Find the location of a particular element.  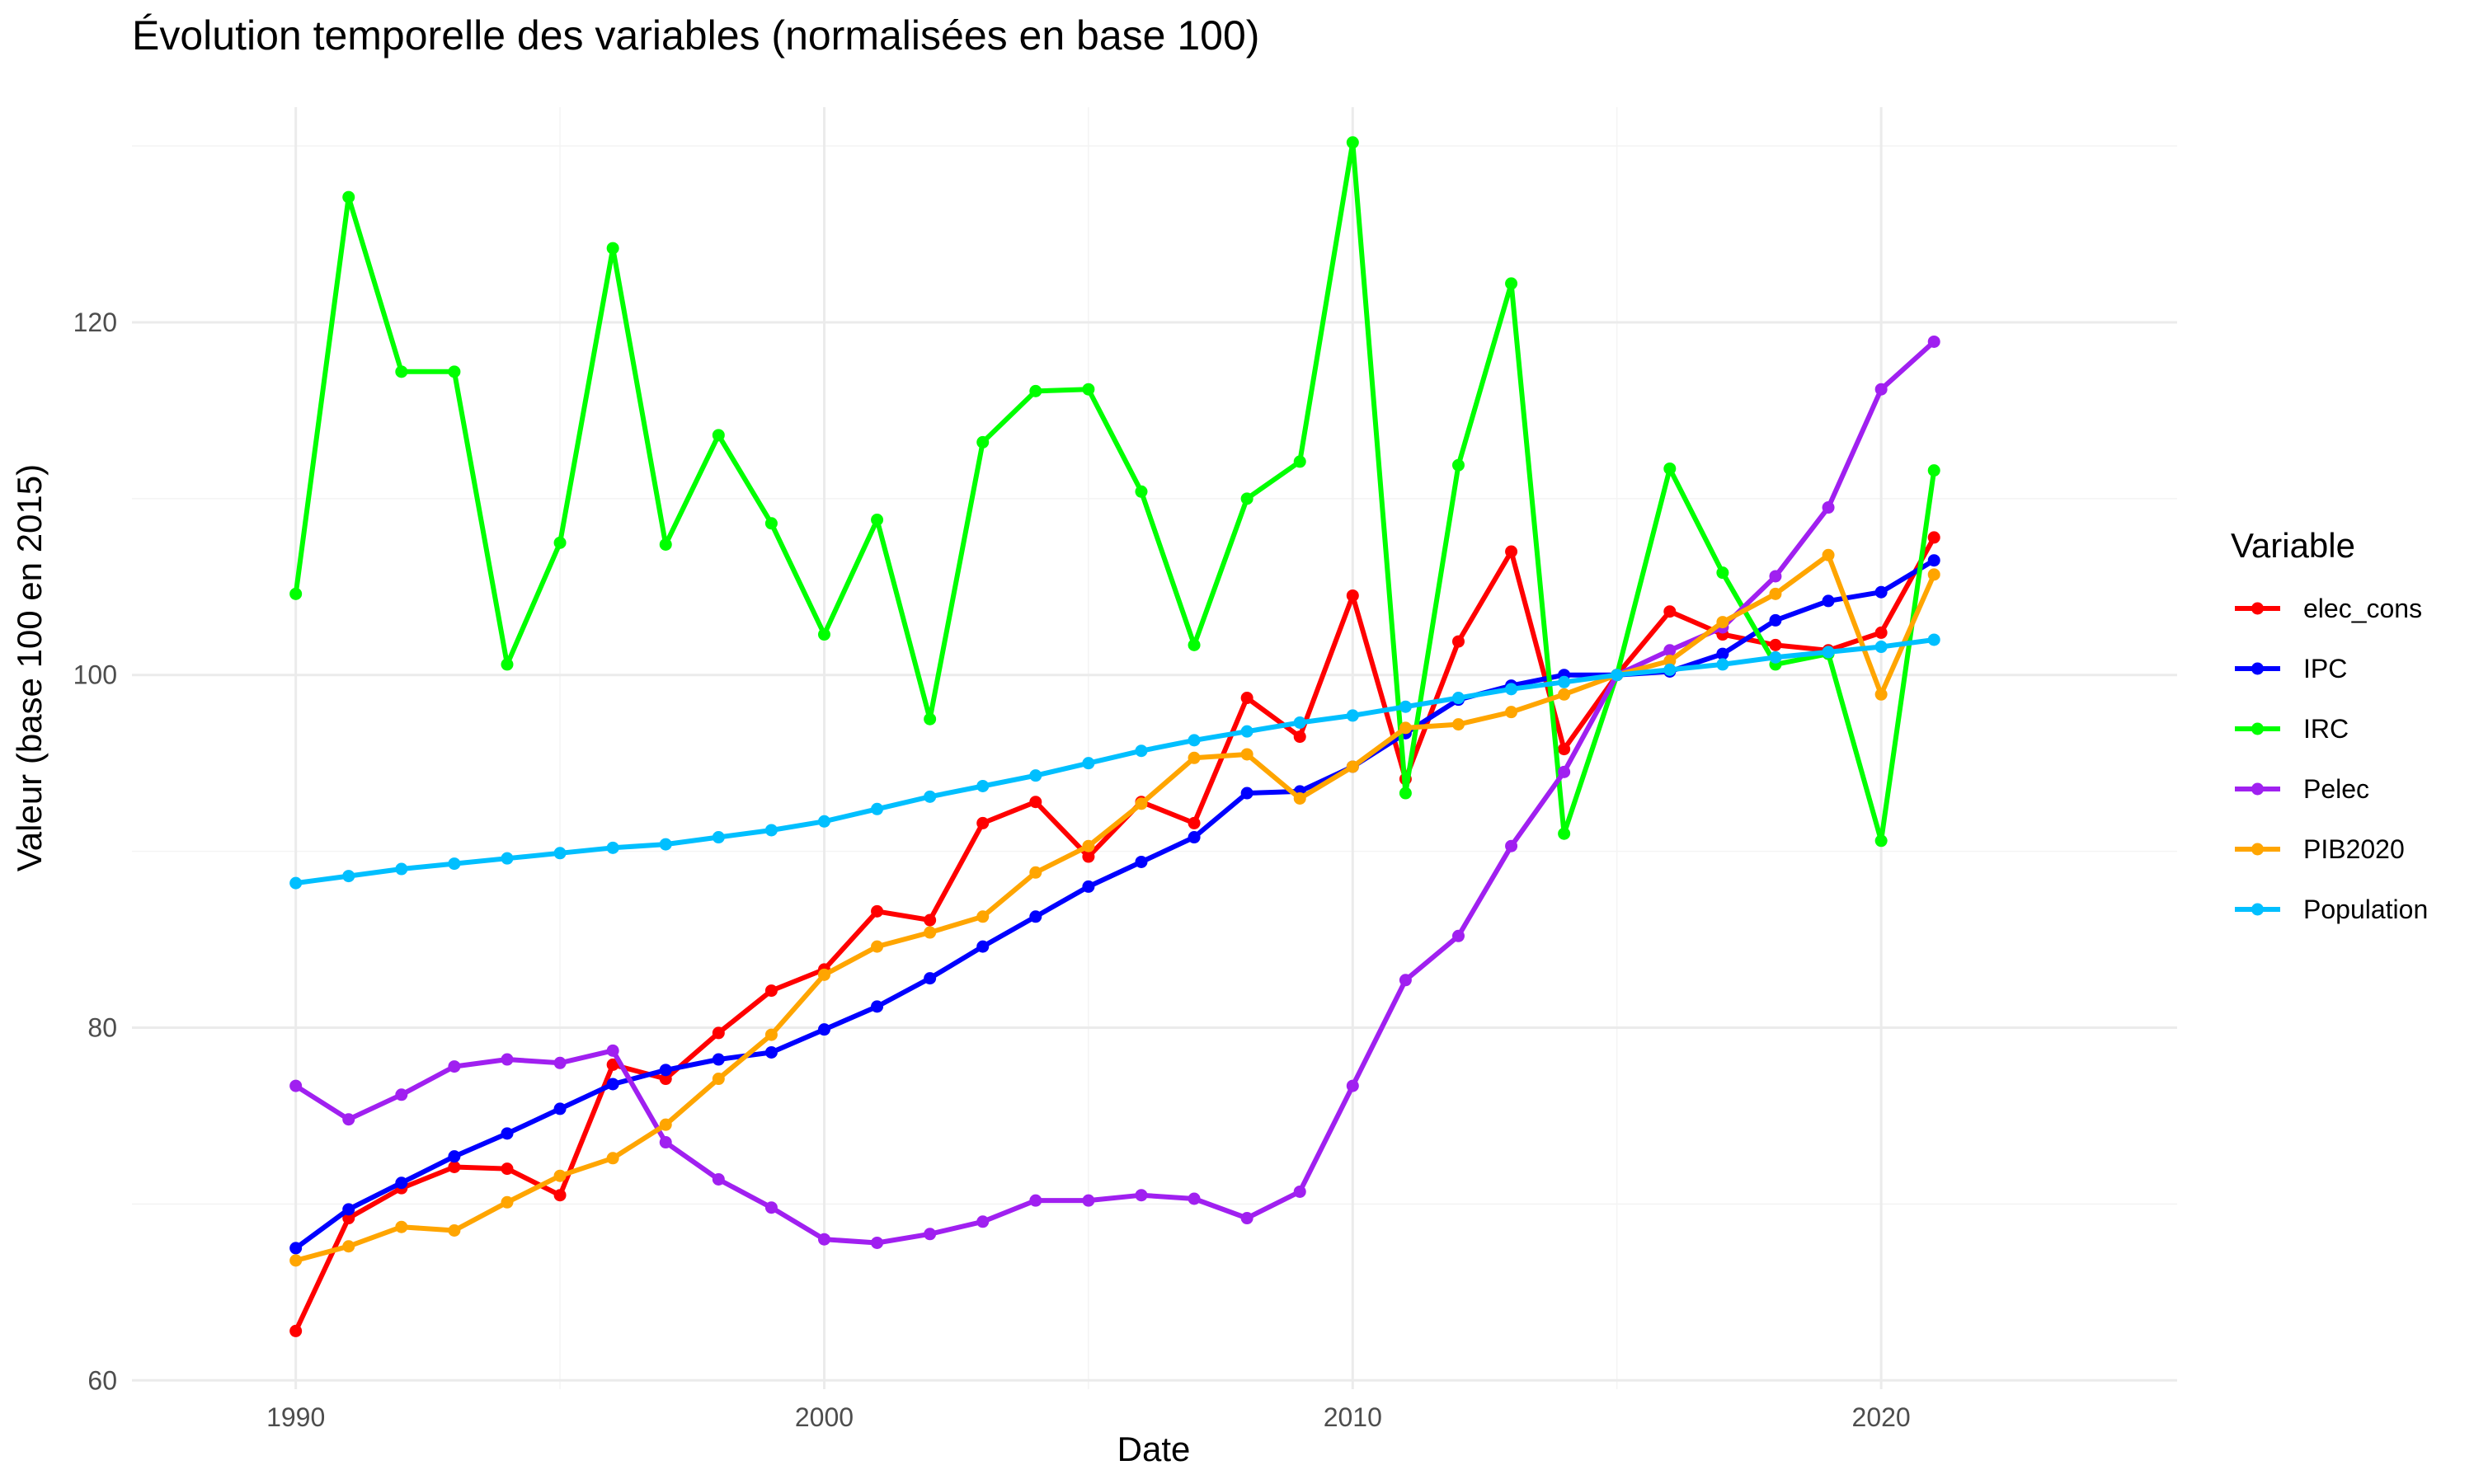

legend-item-pib2020: PIB2020 is located at coordinates (2320, 849).